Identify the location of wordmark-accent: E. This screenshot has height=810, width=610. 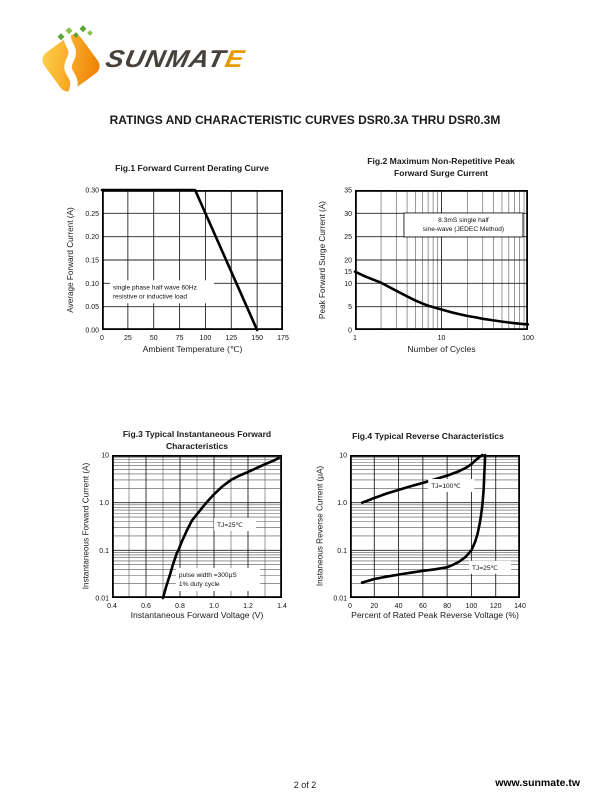
(235, 59).